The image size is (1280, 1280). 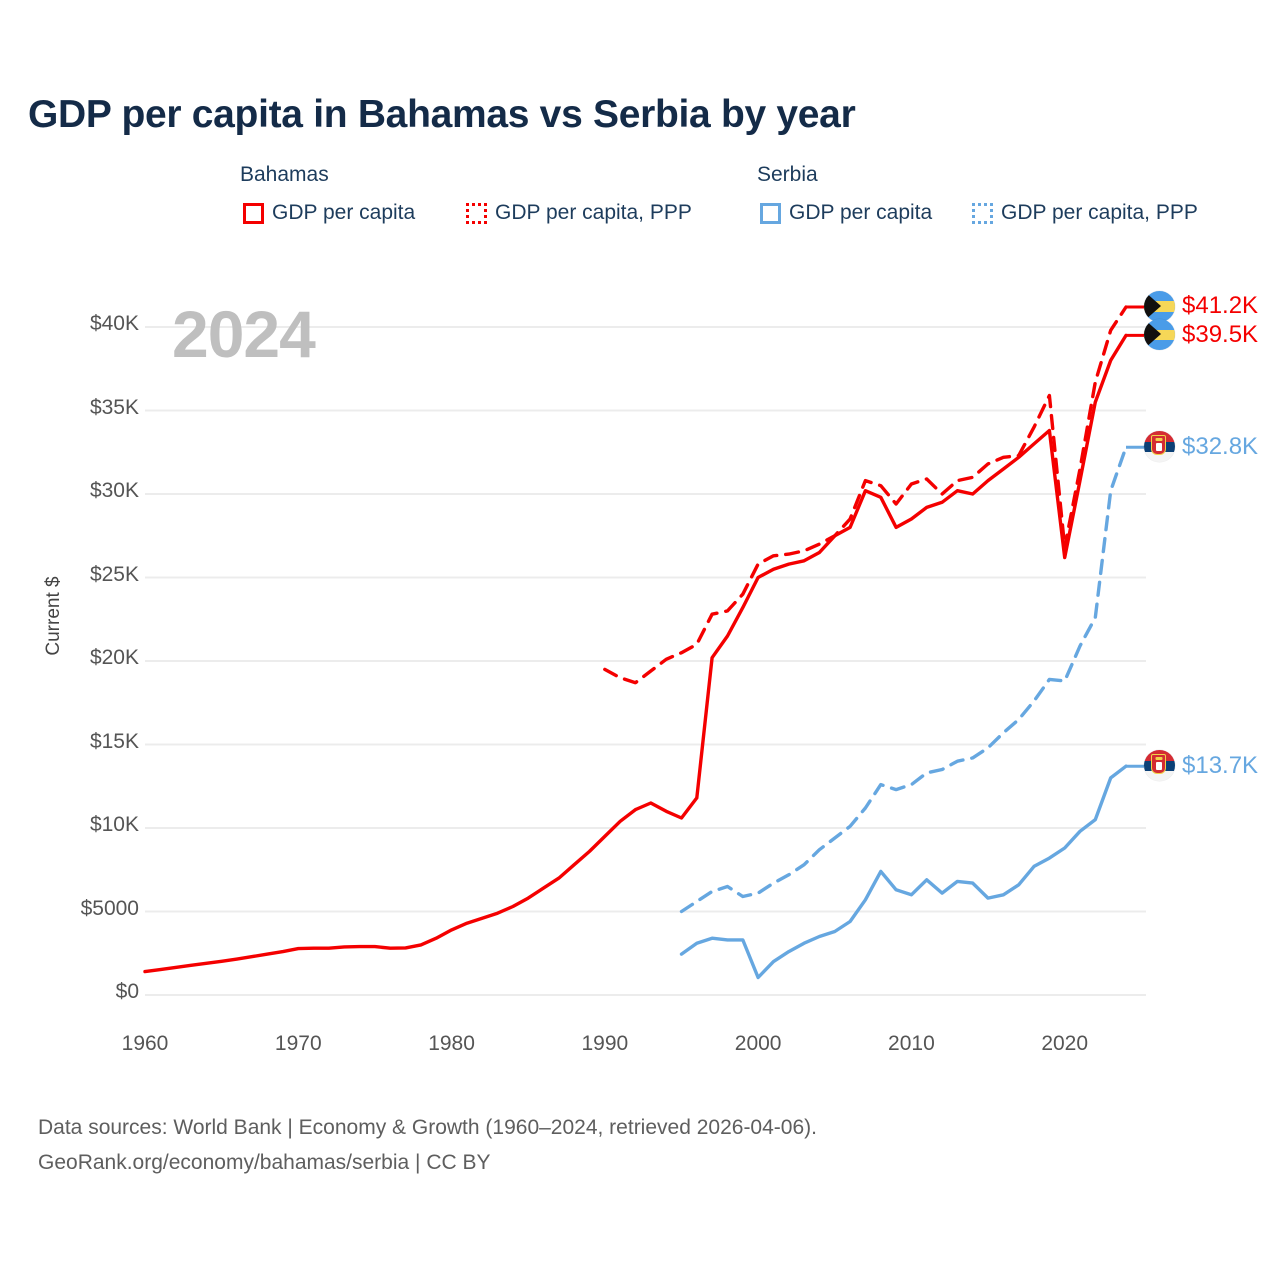 What do you see at coordinates (770, 213) in the screenshot?
I see `legend-swatch-solid-blue-icon` at bounding box center [770, 213].